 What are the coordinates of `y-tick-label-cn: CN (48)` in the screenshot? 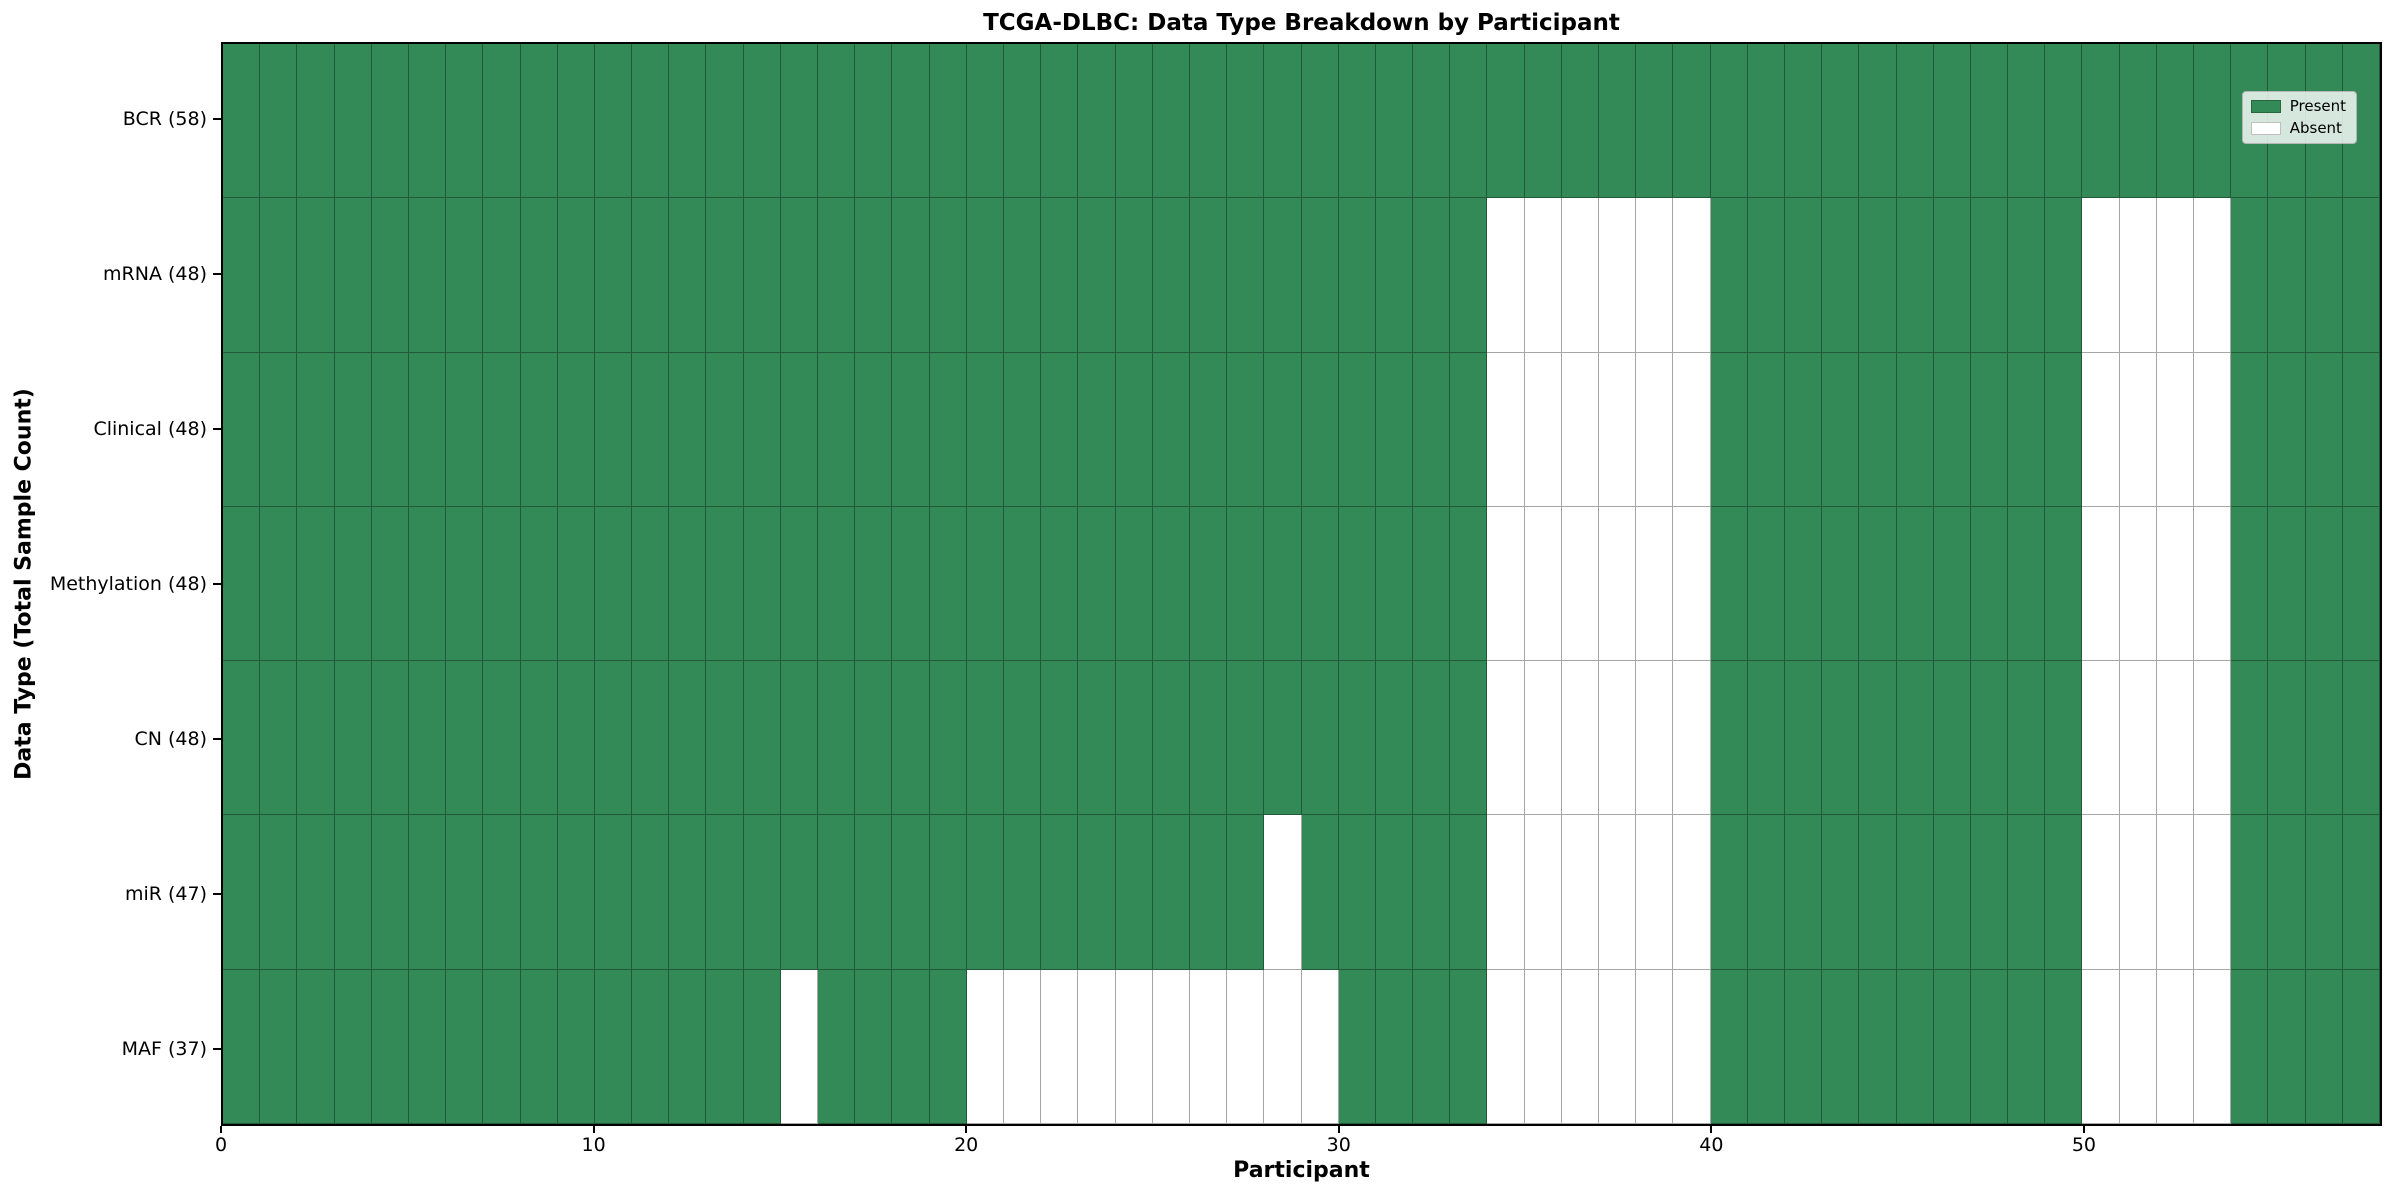 It's located at (170, 738).